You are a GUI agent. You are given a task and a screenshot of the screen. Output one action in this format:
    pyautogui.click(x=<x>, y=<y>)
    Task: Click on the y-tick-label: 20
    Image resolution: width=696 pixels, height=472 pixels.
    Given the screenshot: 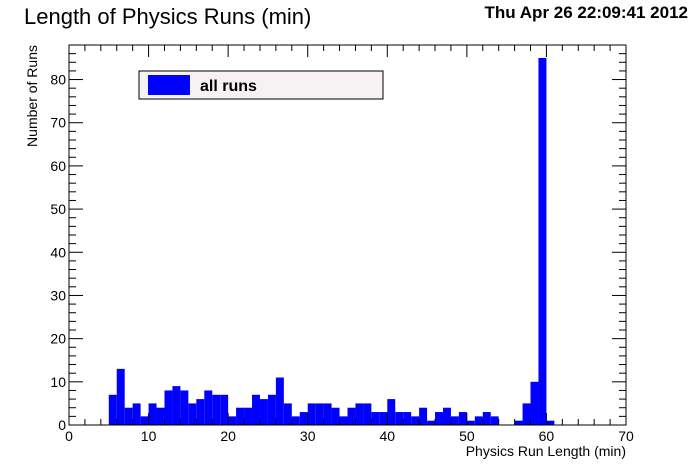 What is the action you would take?
    pyautogui.click(x=58, y=339)
    